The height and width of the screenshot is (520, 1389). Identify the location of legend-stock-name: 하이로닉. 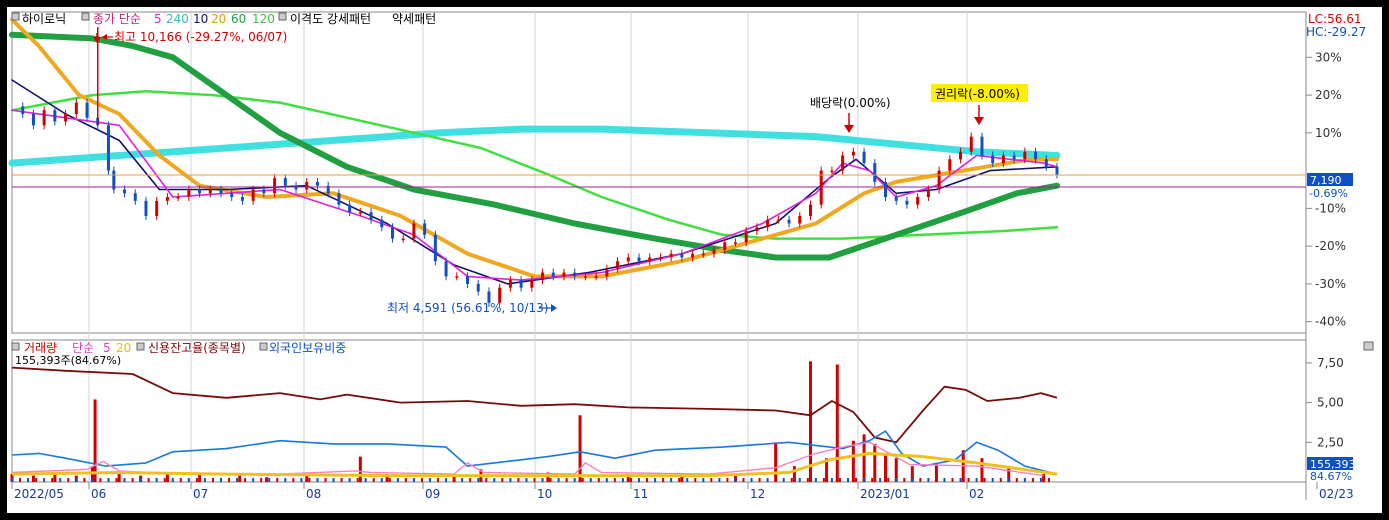
(44, 19).